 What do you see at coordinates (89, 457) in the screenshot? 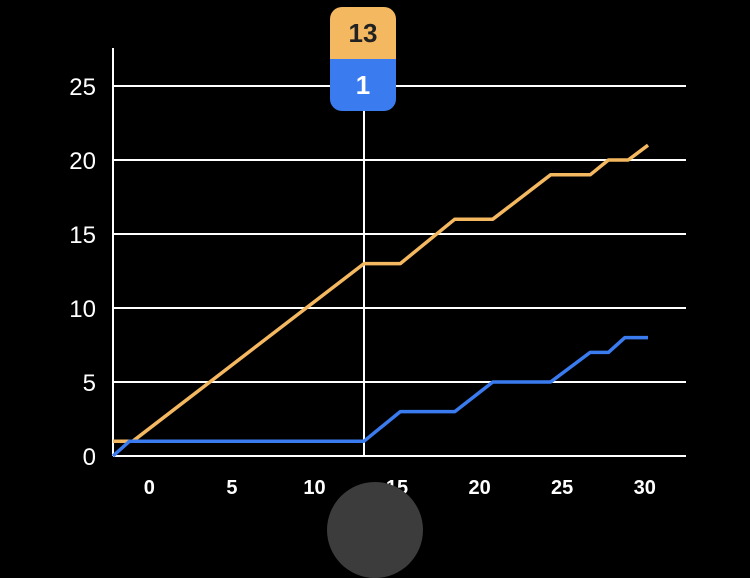
I see `y-tick-label: 0` at bounding box center [89, 457].